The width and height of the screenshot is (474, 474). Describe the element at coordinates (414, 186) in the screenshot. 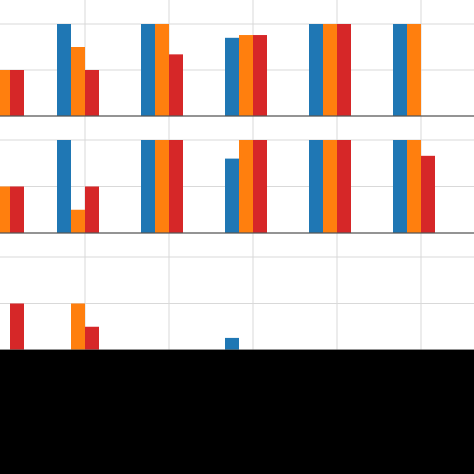

I see `bar-panel2-series2-c6` at that location.